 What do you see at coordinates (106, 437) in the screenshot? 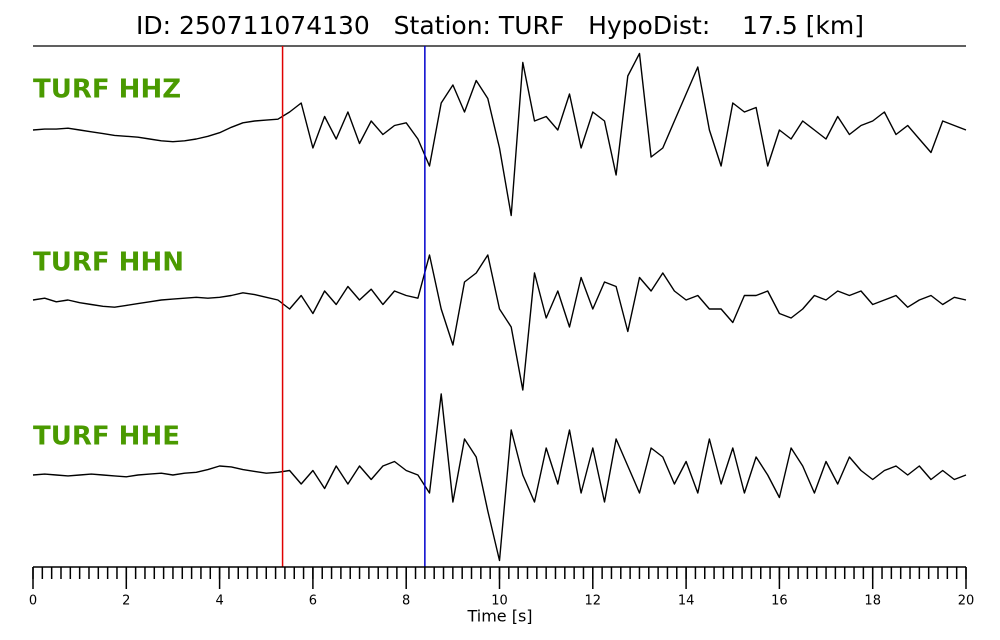
I see `trace-label: TURF HHE` at bounding box center [106, 437].